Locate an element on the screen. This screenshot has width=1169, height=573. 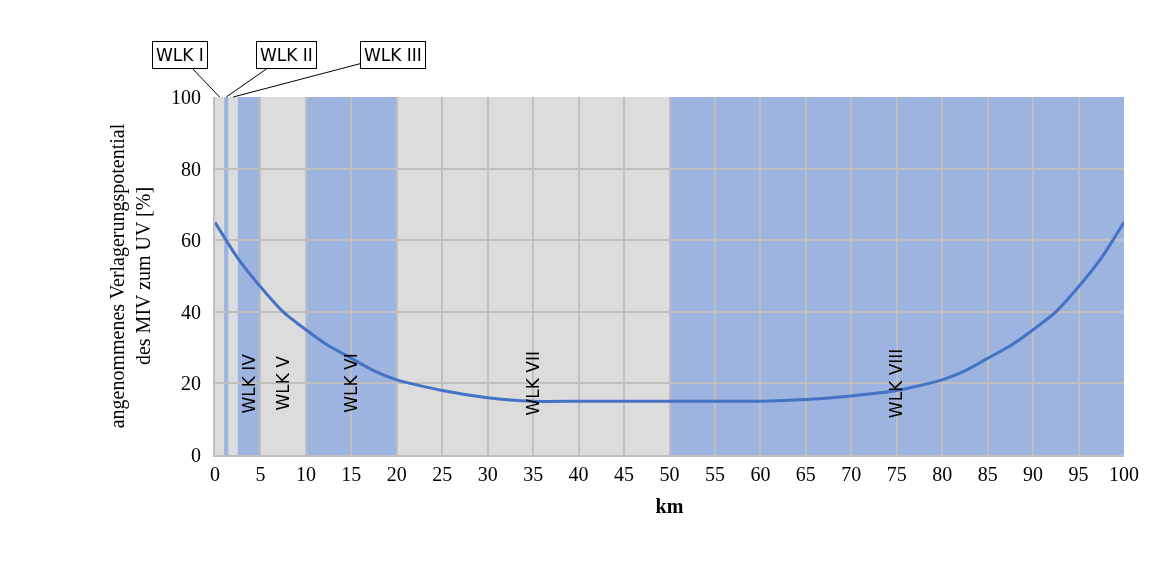
y-tick-label: 60 is located at coordinates (191, 240).